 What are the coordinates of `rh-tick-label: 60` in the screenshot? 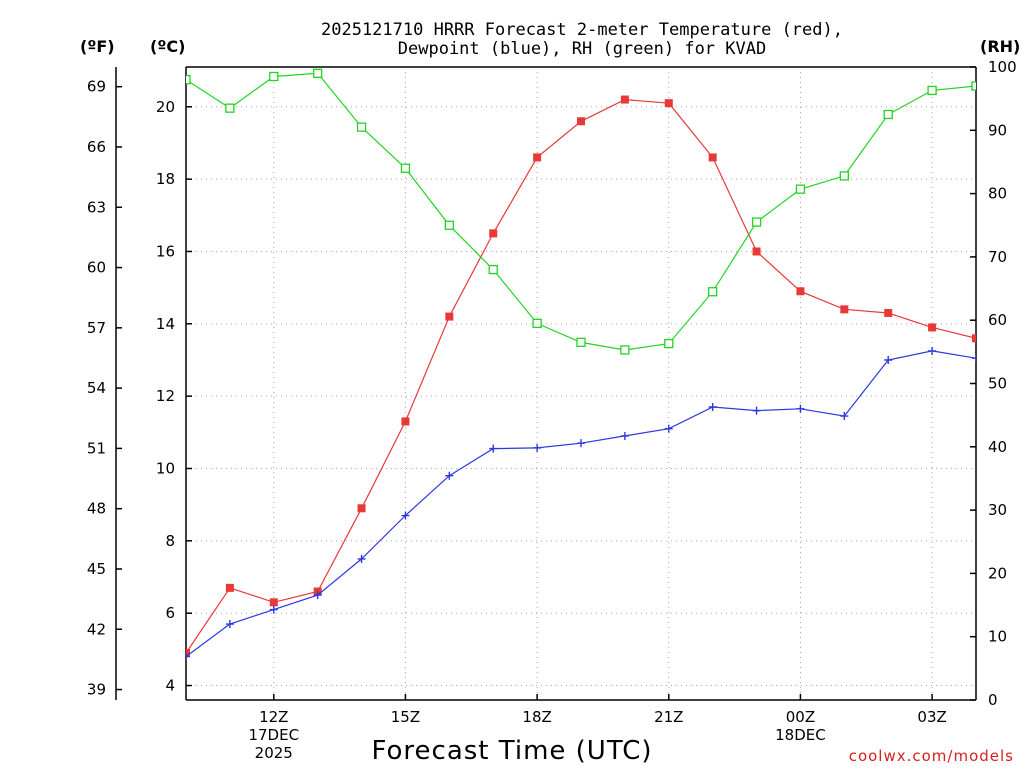 It's located at (997, 320).